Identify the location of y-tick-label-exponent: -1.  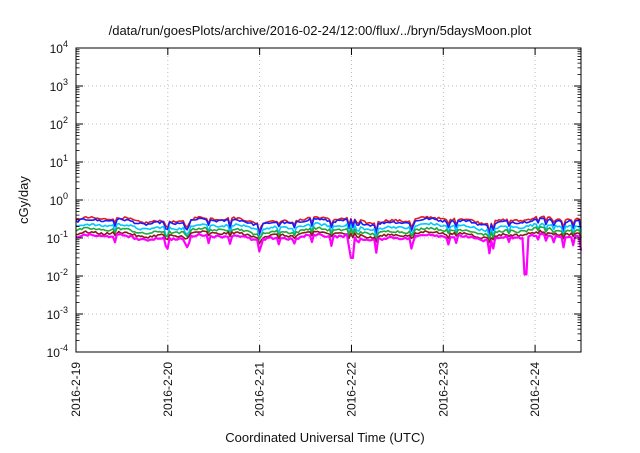
(64, 234).